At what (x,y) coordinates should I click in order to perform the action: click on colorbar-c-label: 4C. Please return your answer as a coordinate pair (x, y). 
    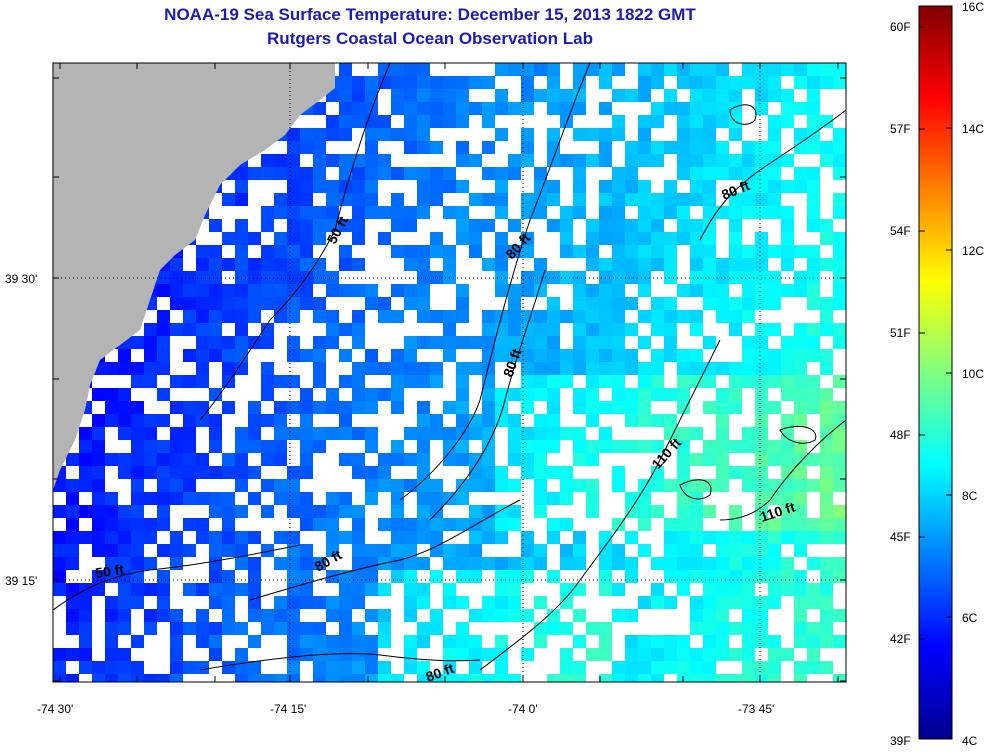
    Looking at the image, I should click on (970, 741).